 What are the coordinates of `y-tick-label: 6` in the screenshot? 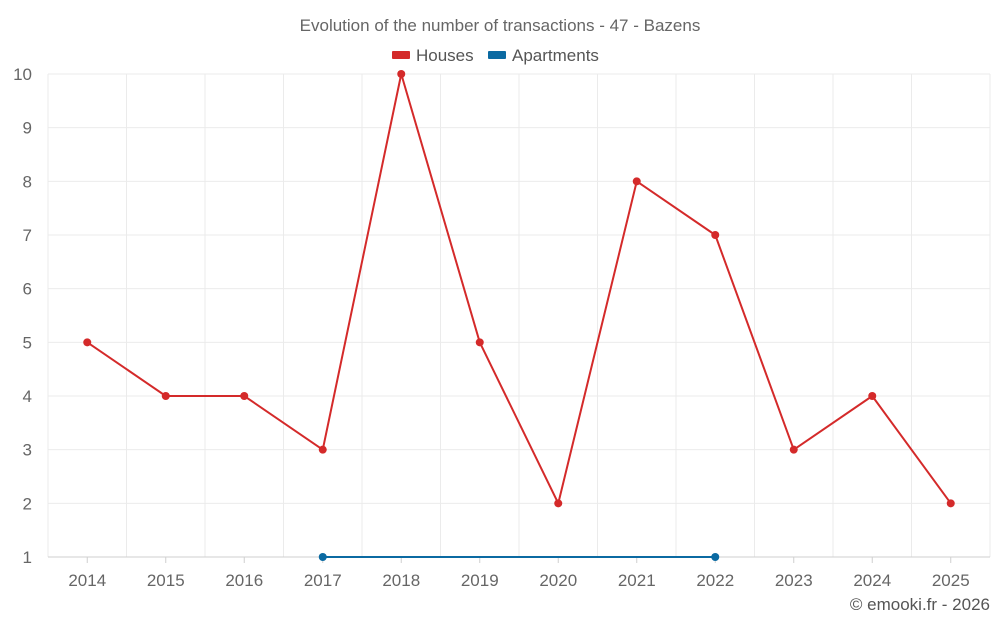 It's located at (27, 289).